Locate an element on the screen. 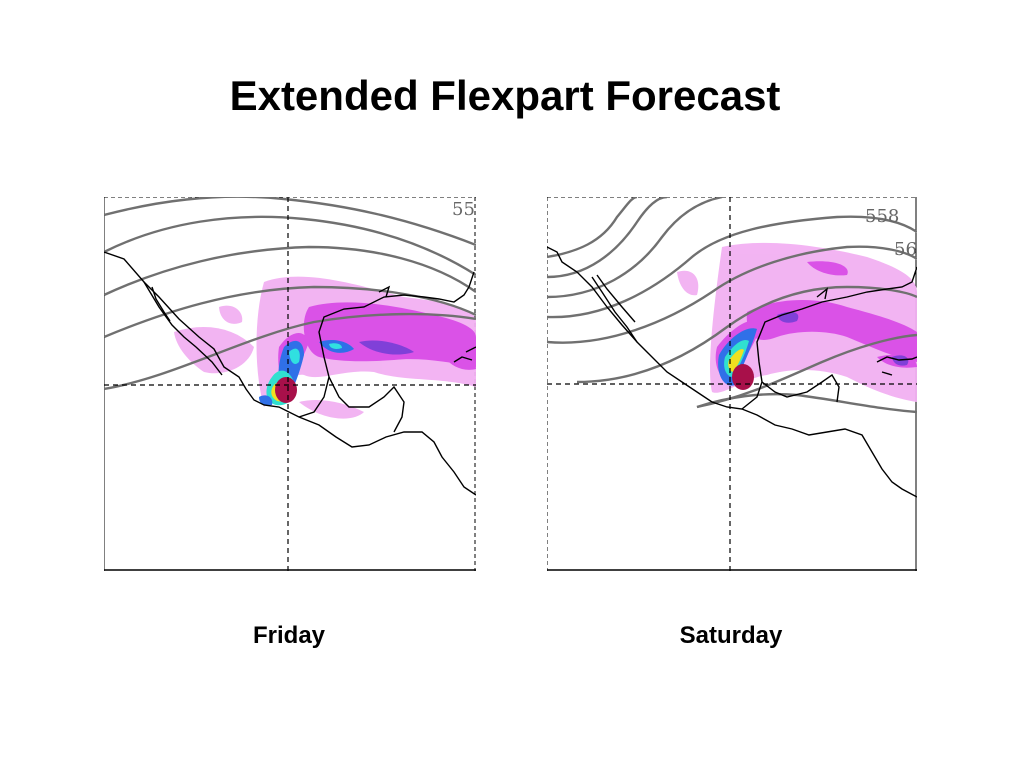  contour-label-friday: 55 is located at coordinates (463, 209).